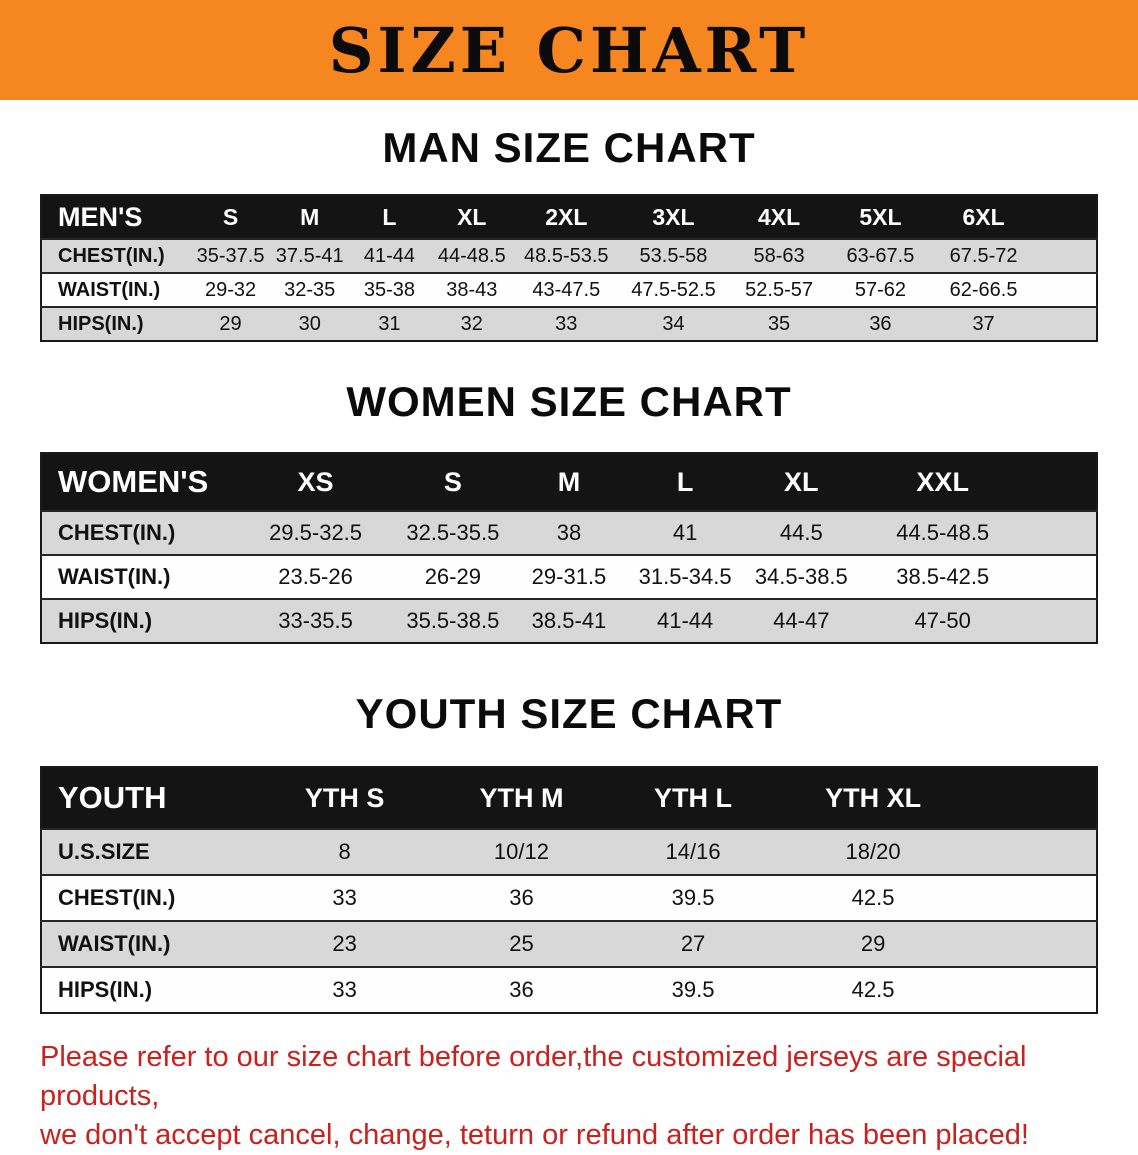 Image resolution: width=1138 pixels, height=1155 pixels. I want to click on table-row: HIPS(IN.) 29 30 31 32 33 34 35 36 37, so click(569, 323).